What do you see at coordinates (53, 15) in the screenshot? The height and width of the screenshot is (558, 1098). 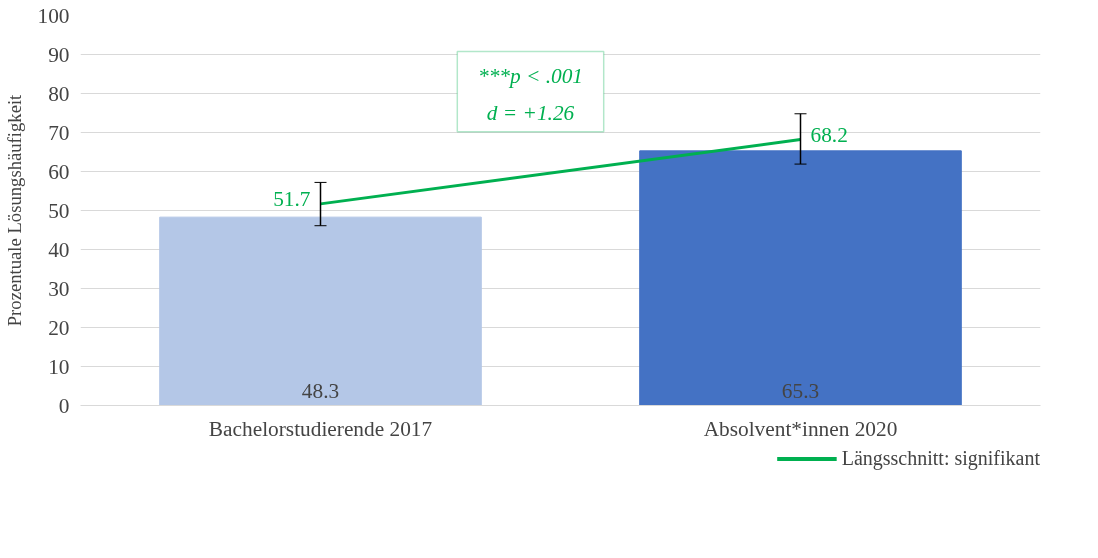 I see `y-tick-label: 100` at bounding box center [53, 15].